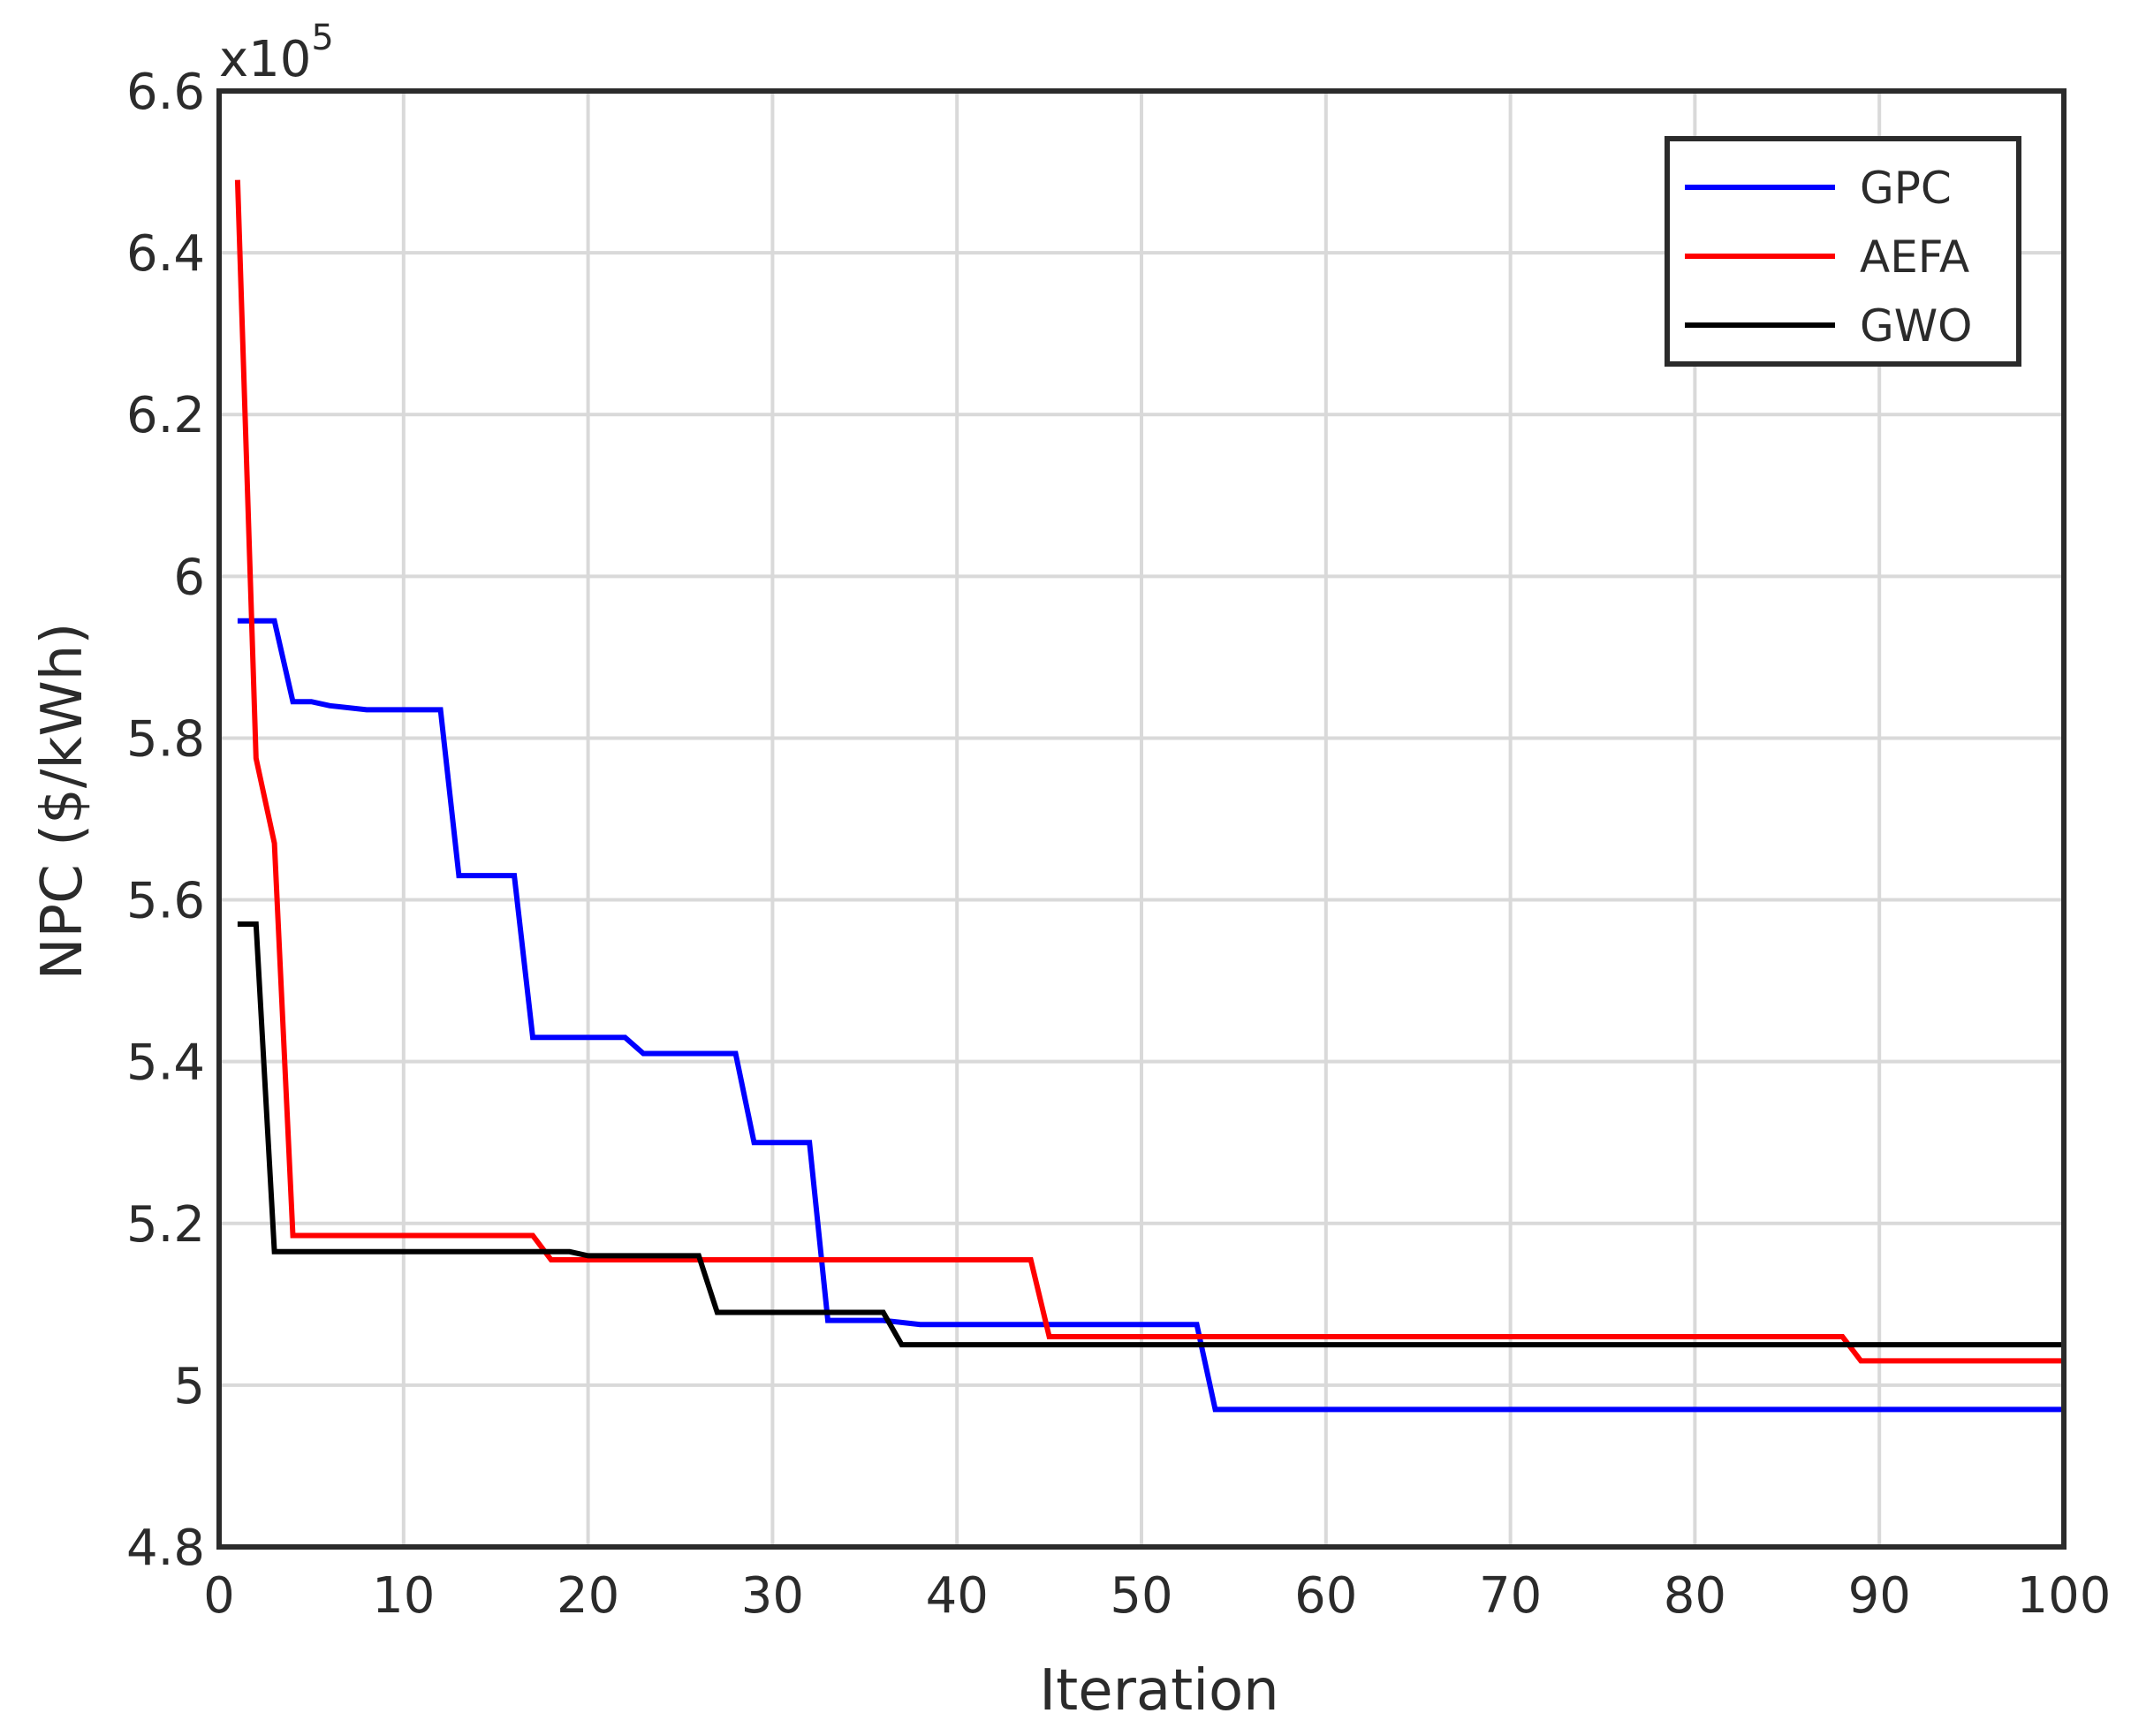  I want to click on x-tick-label: 10, so click(403, 1596).